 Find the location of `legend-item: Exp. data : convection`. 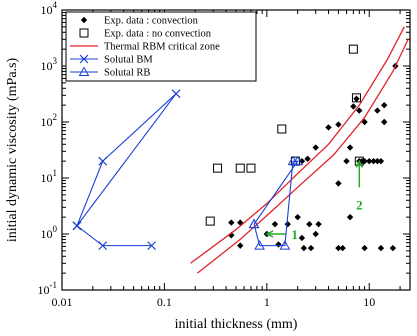

legend-item: Exp. data : convection is located at coordinates (139, 21).